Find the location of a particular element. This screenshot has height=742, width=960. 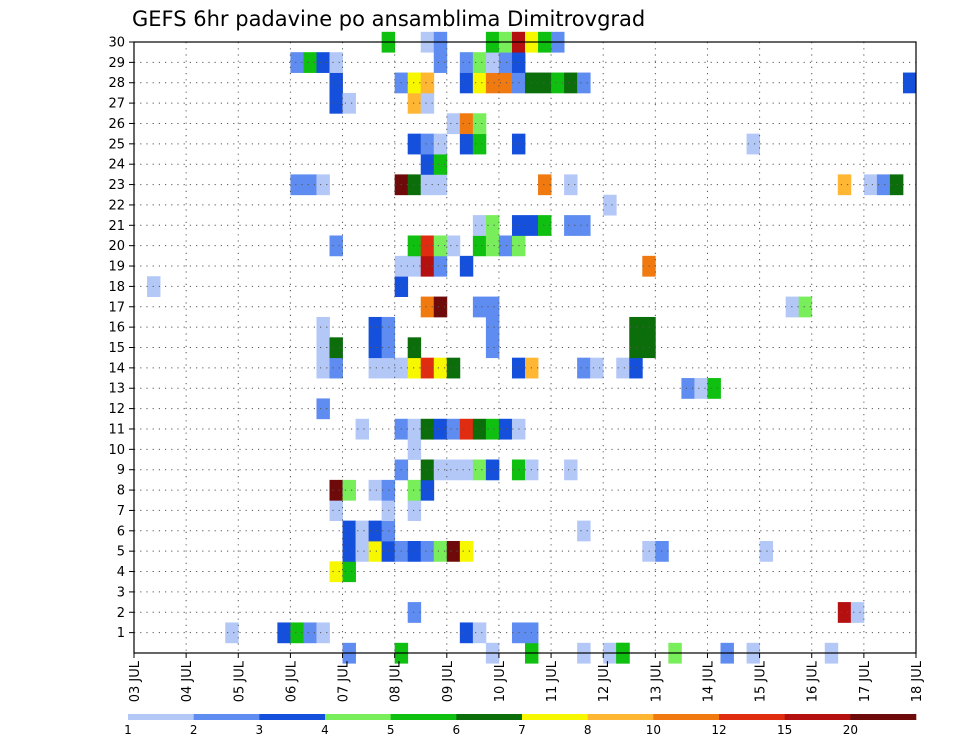

colorbar-label: 20 is located at coordinates (850, 730).